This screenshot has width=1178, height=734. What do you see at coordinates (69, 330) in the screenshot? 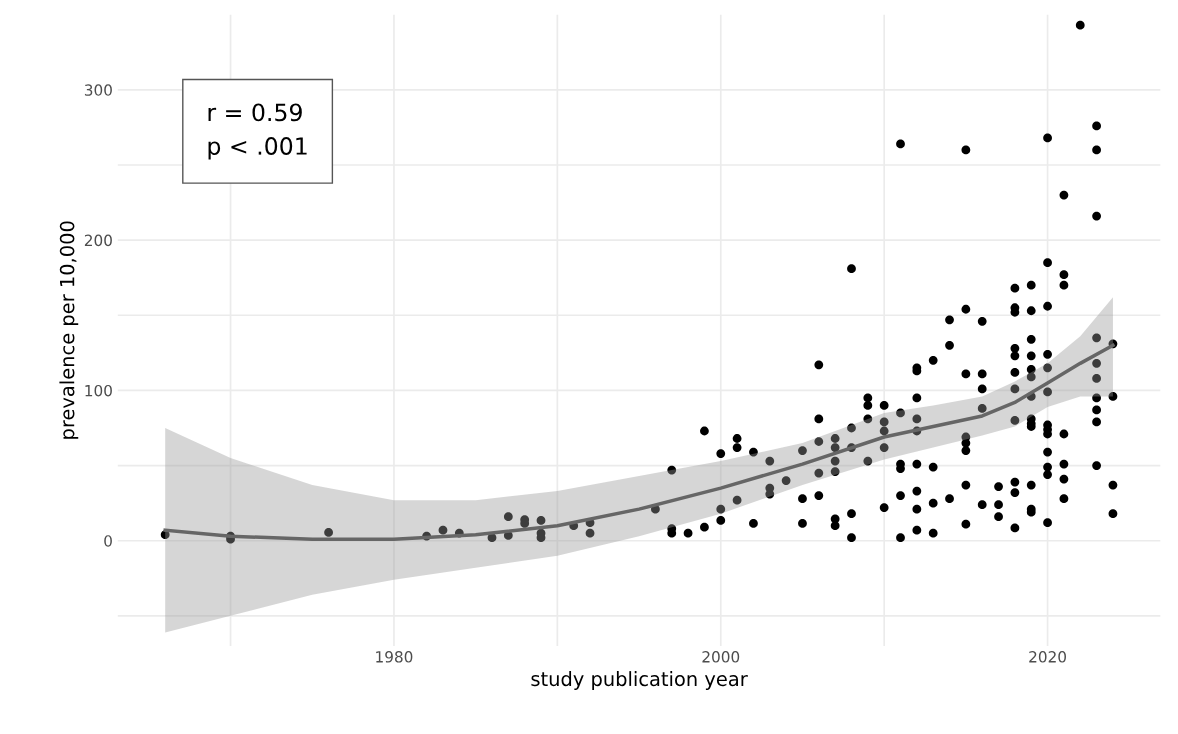
I see `y-axis-title: prevalence per 10,000` at bounding box center [69, 330].